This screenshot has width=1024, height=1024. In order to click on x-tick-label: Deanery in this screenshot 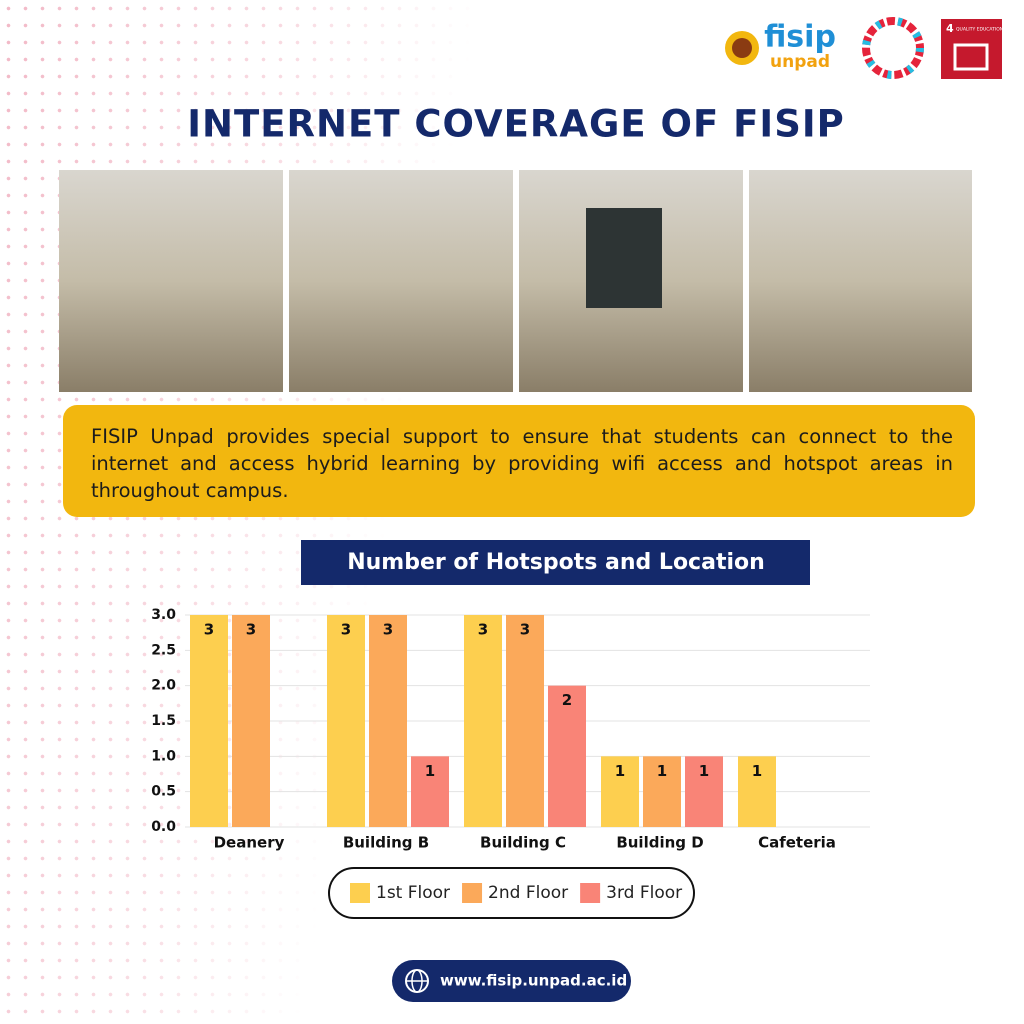, I will do `click(249, 843)`.